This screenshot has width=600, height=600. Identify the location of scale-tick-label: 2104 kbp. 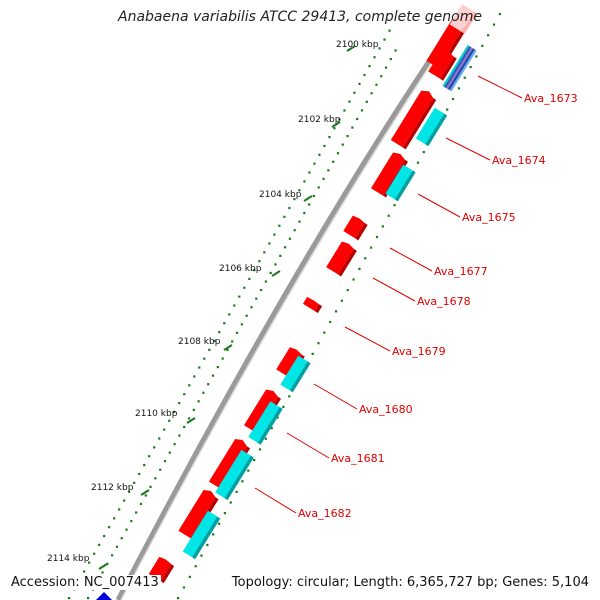
(280, 195).